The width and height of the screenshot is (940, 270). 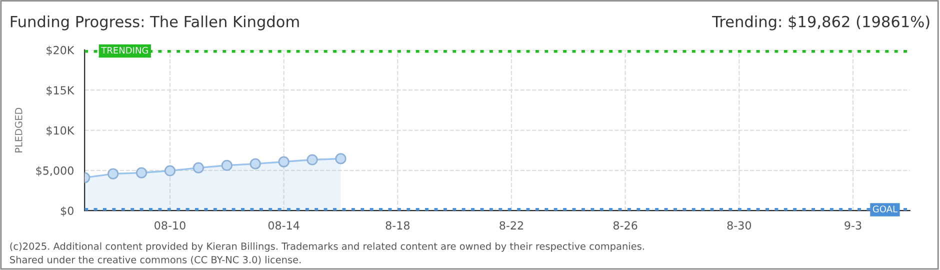 What do you see at coordinates (821, 23) in the screenshot?
I see `text: Trending: $19,862 (19861%)` at bounding box center [821, 23].